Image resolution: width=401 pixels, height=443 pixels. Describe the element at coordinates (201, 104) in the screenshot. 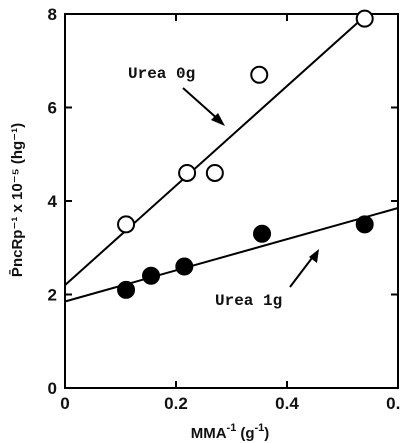

I see `arrow-urea-0g` at that location.